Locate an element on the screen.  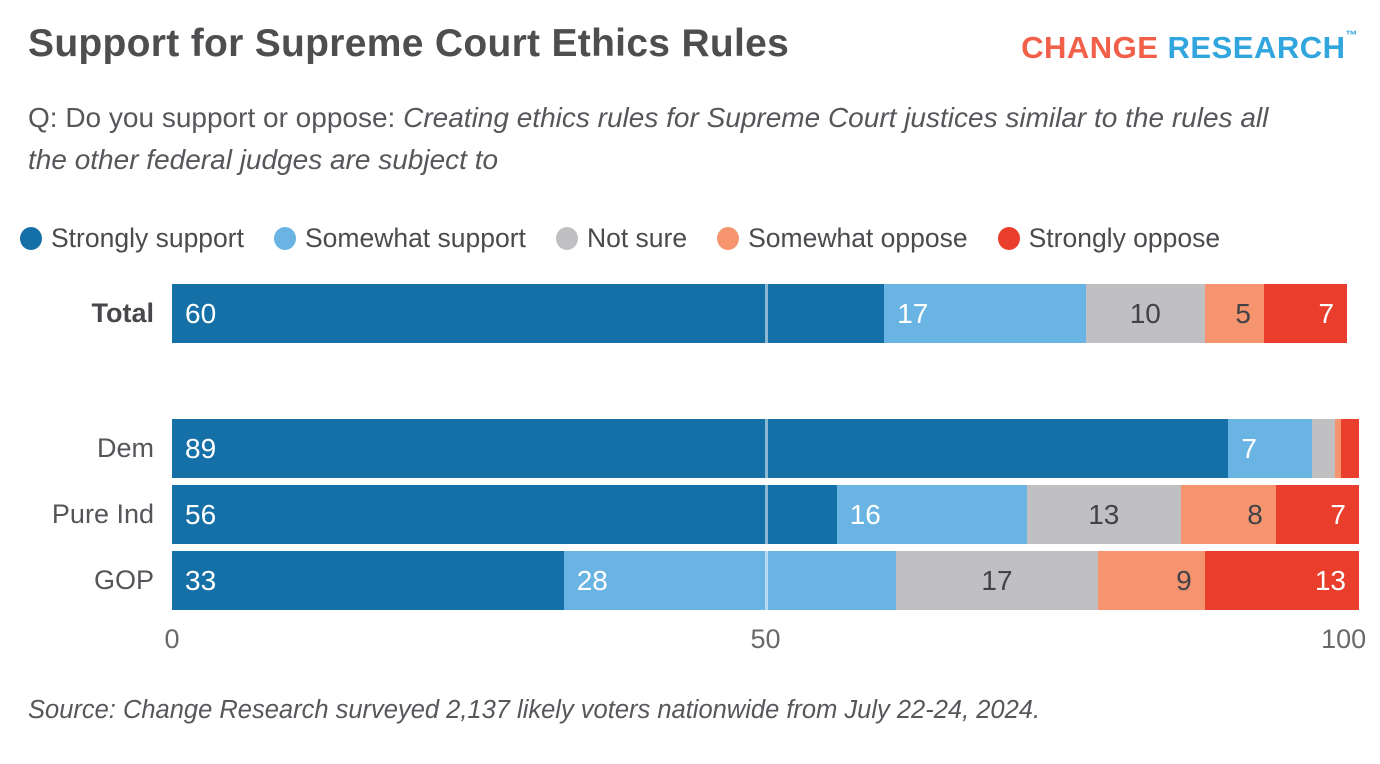
bar-pure-ind: 56 16 13 8 7 is located at coordinates (765, 514).